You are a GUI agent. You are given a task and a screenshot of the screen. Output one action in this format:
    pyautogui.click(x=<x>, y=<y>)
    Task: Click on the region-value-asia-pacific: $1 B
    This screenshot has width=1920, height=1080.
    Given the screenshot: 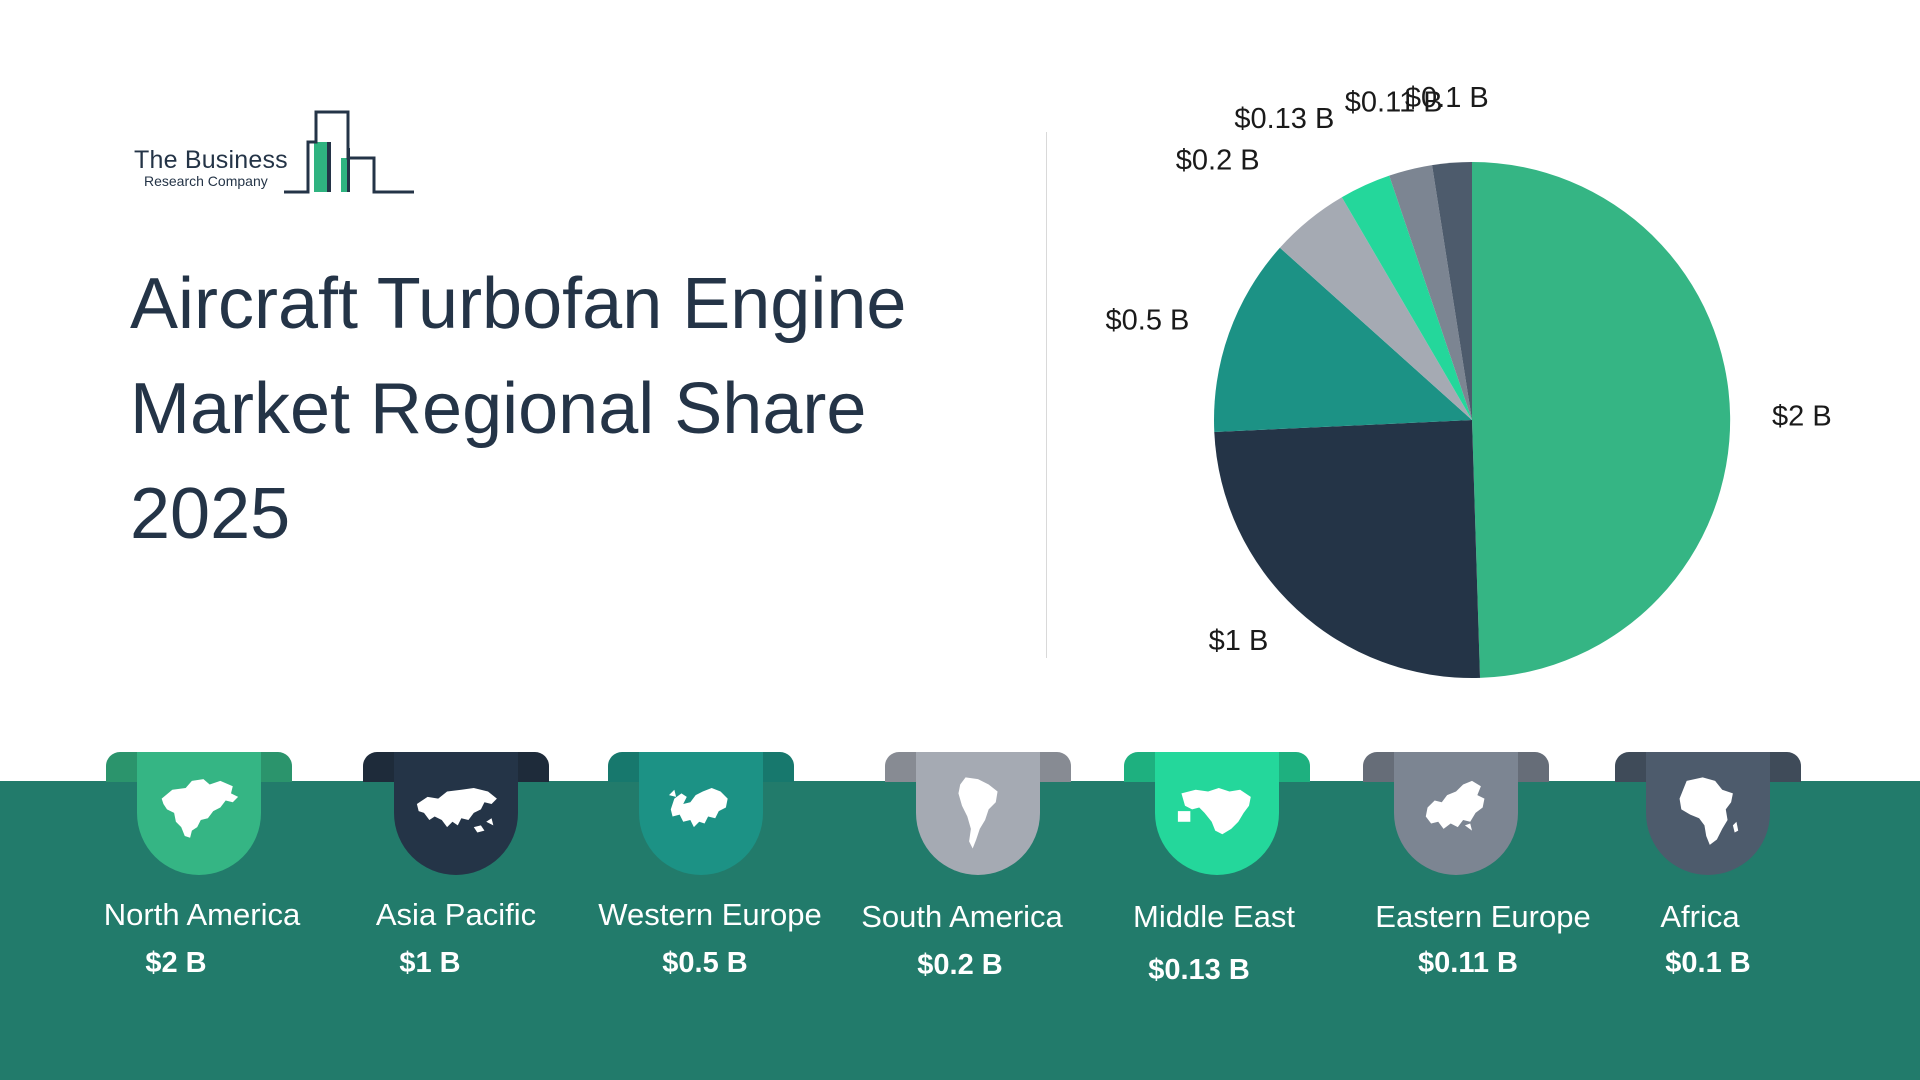 What is the action you would take?
    pyautogui.click(x=430, y=963)
    